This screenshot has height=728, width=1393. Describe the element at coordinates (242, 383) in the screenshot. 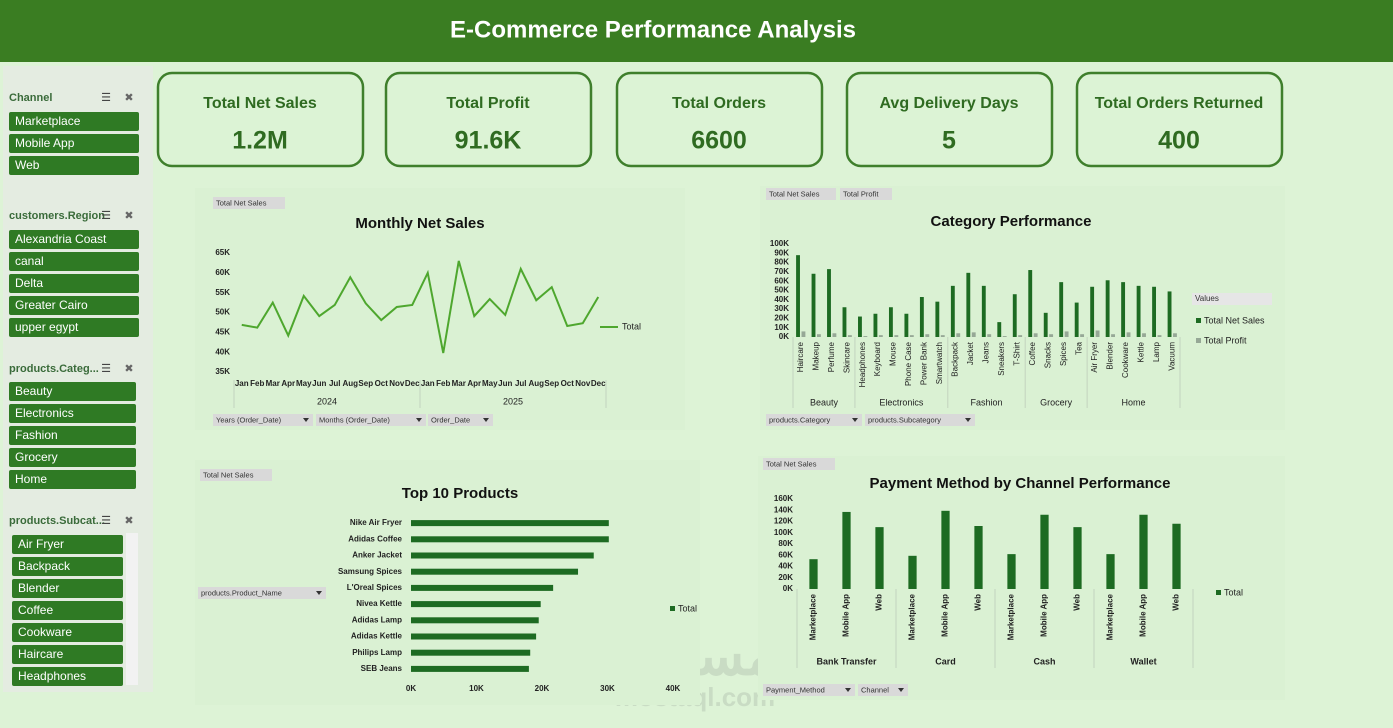

I see `x-tick-label: Jan` at that location.